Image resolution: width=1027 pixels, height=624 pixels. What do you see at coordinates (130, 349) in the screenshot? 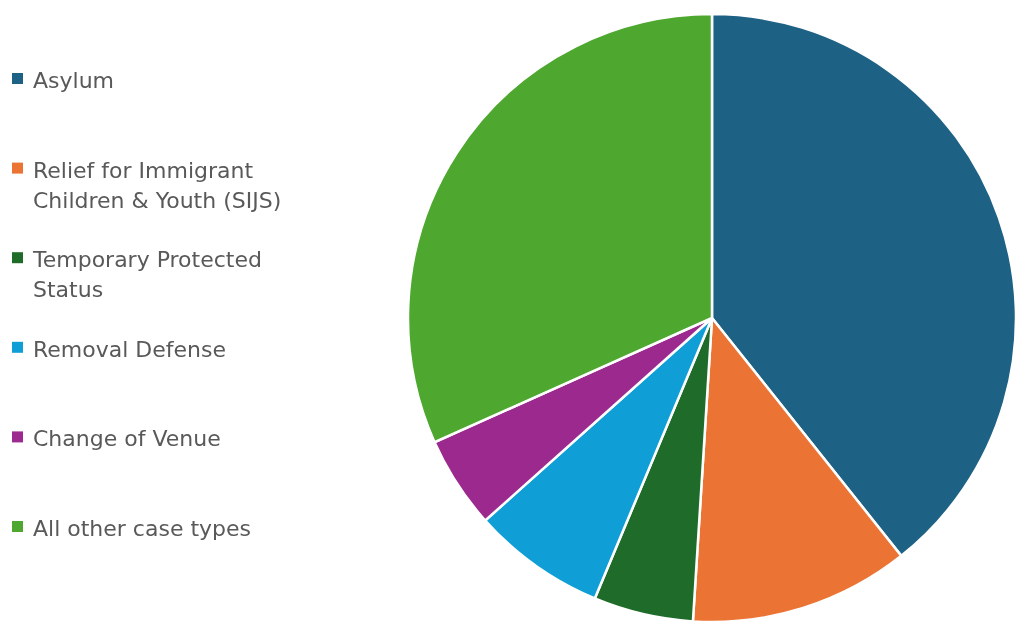
I see `legend-label: Removal Defense` at bounding box center [130, 349].